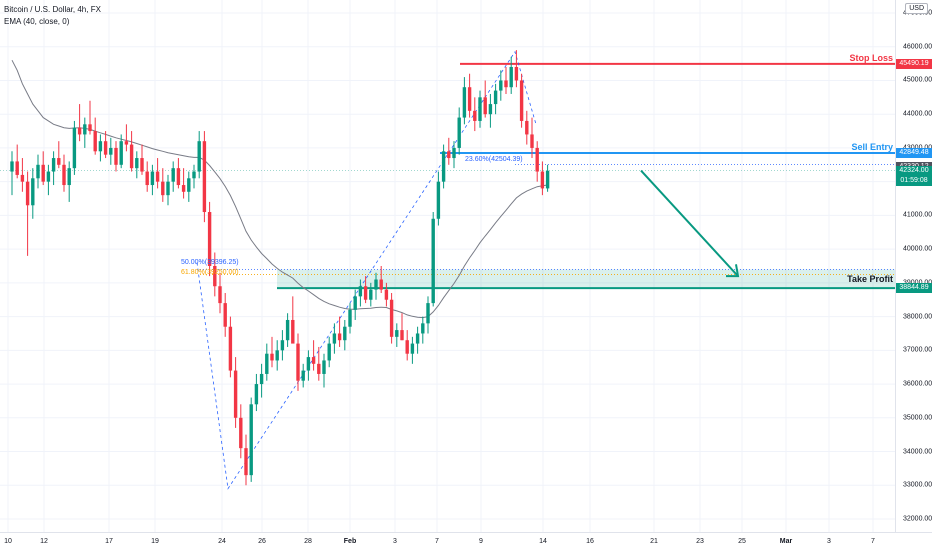  I want to click on take-profit-label: Take Profit, so click(870, 279).